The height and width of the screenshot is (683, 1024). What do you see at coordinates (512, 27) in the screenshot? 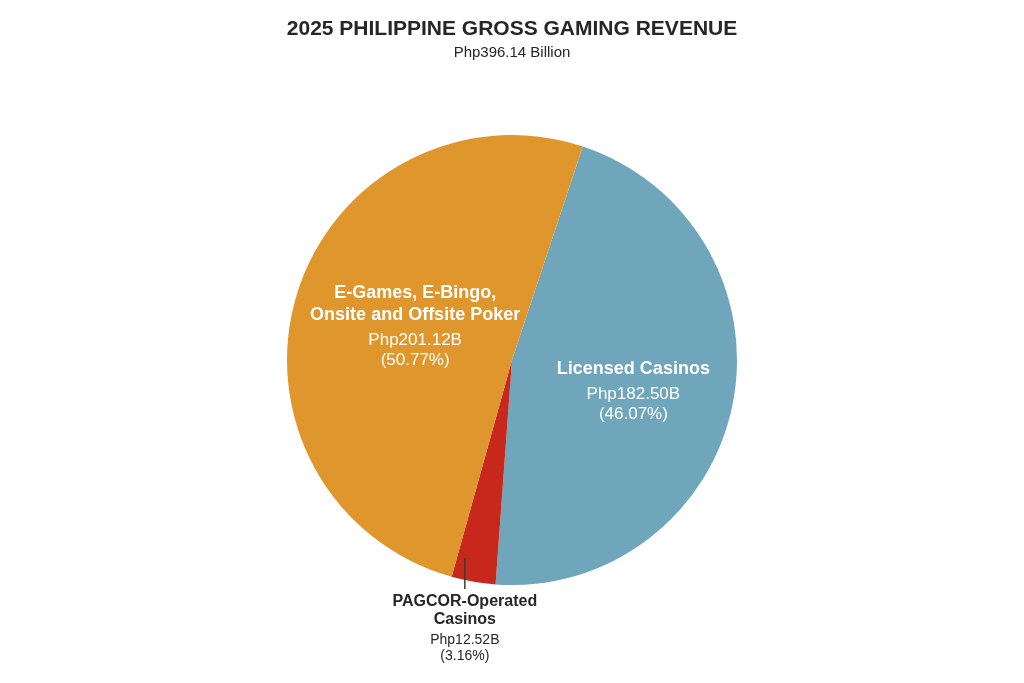
I see `chart-title: 2025 PHILIPPINE GROSS GAMING REVENUE` at bounding box center [512, 27].